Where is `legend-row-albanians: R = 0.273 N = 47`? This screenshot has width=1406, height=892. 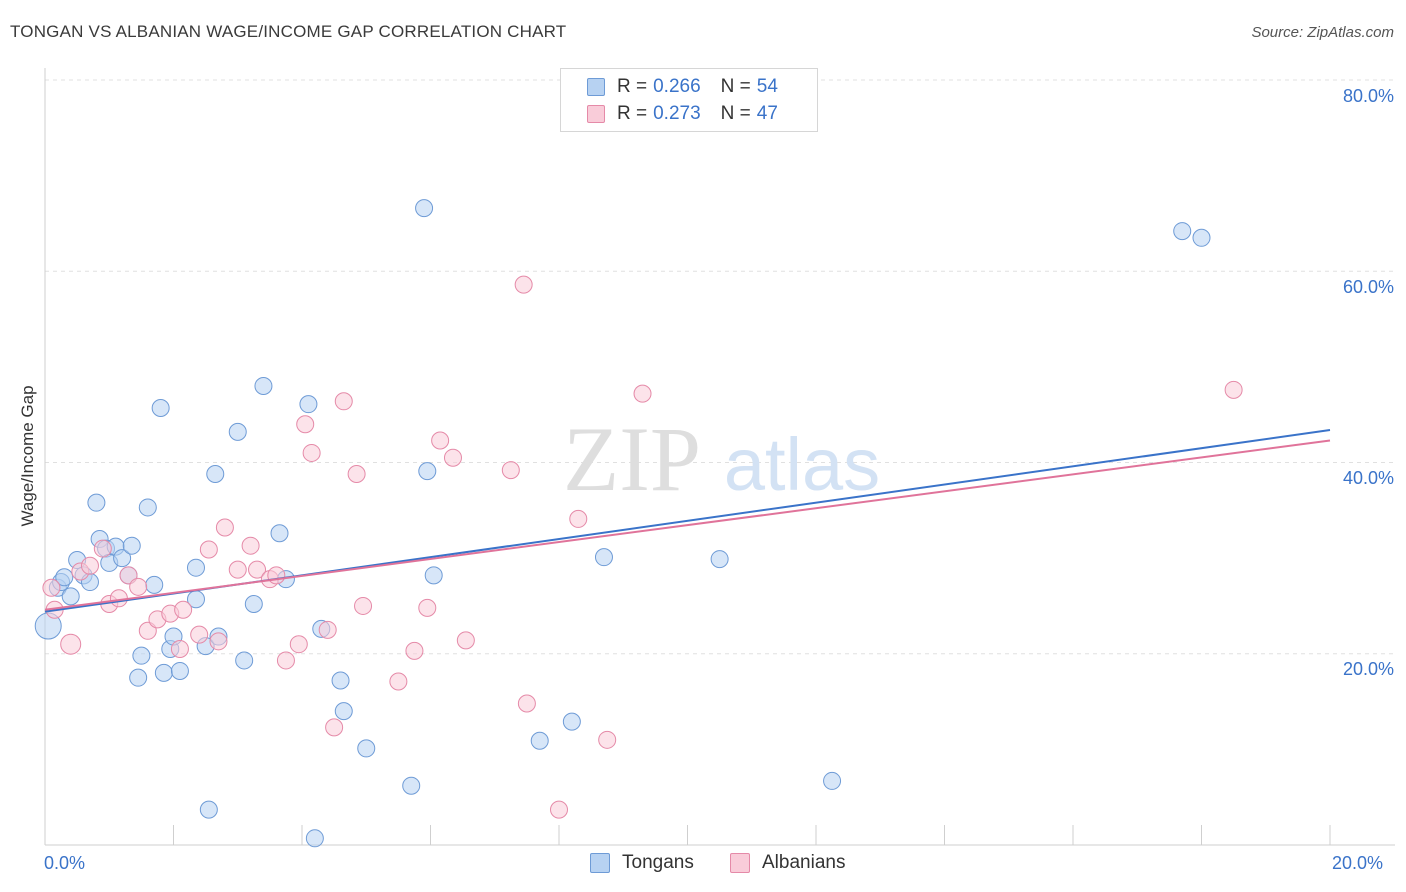
legend-row-albanians: R = 0.273 N = 47 is located at coordinates (682, 114).